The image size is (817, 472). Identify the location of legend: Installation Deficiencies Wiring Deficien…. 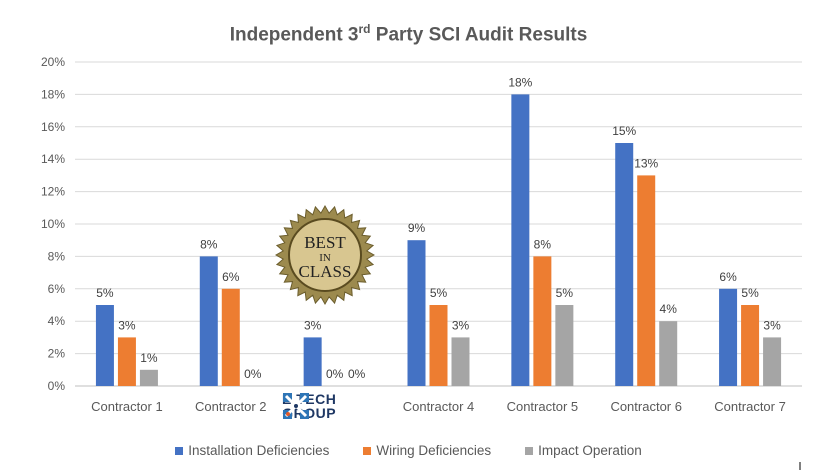
(408, 450).